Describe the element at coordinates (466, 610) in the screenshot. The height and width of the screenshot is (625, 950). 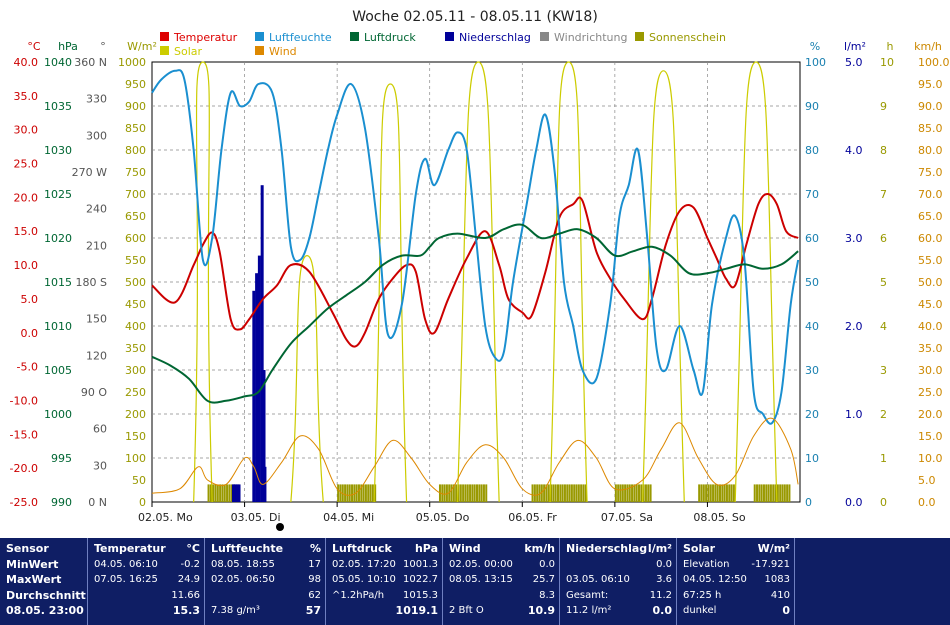
I see `wind-footer-left: 2 Bft O` at that location.